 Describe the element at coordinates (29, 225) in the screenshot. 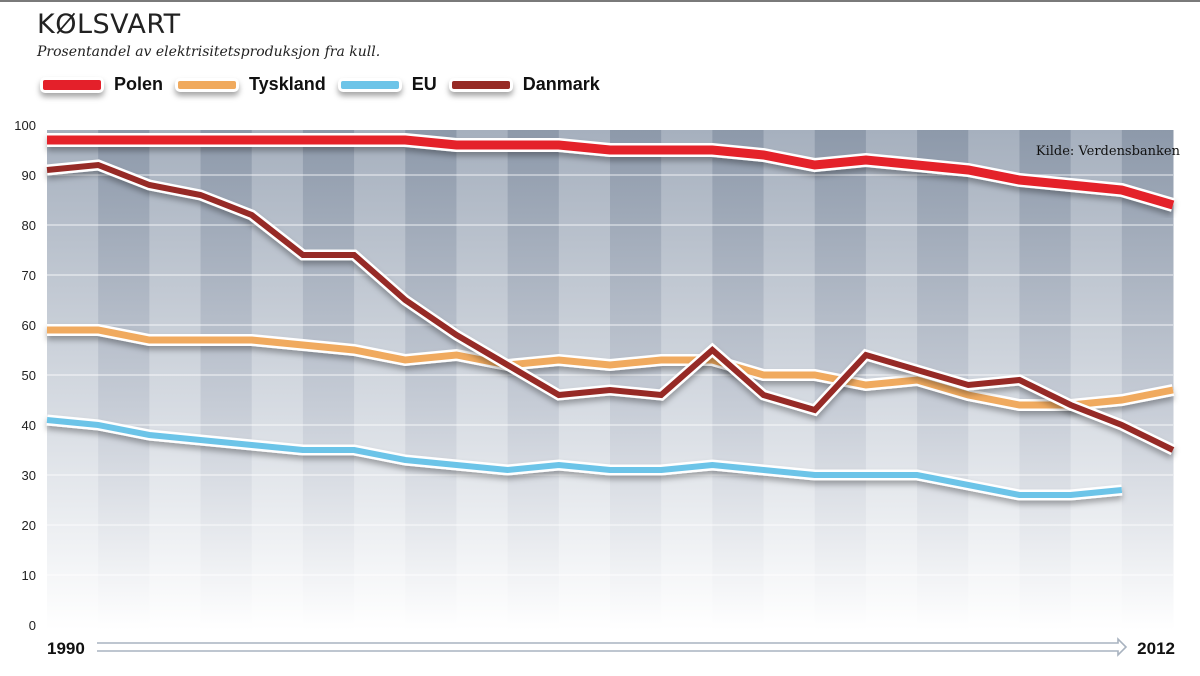

I see `y-tick-label: 80` at that location.